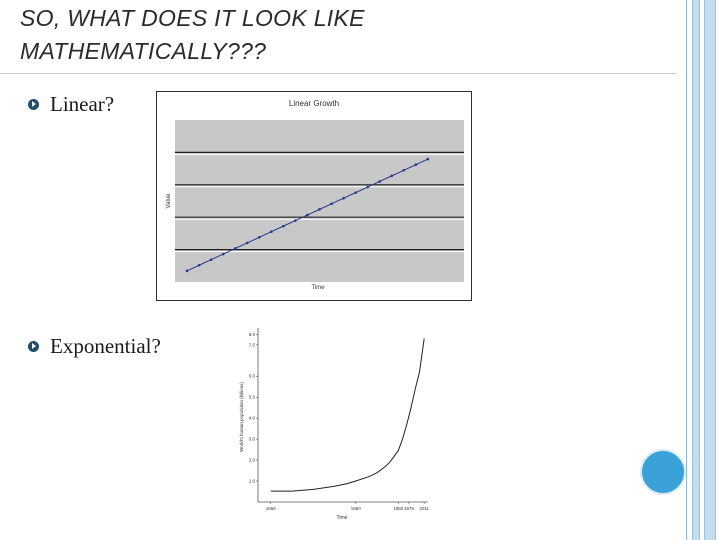 Image resolution: width=720 pixels, height=540 pixels. I want to click on bullet-label-exponential: Exponential?, so click(105, 346).